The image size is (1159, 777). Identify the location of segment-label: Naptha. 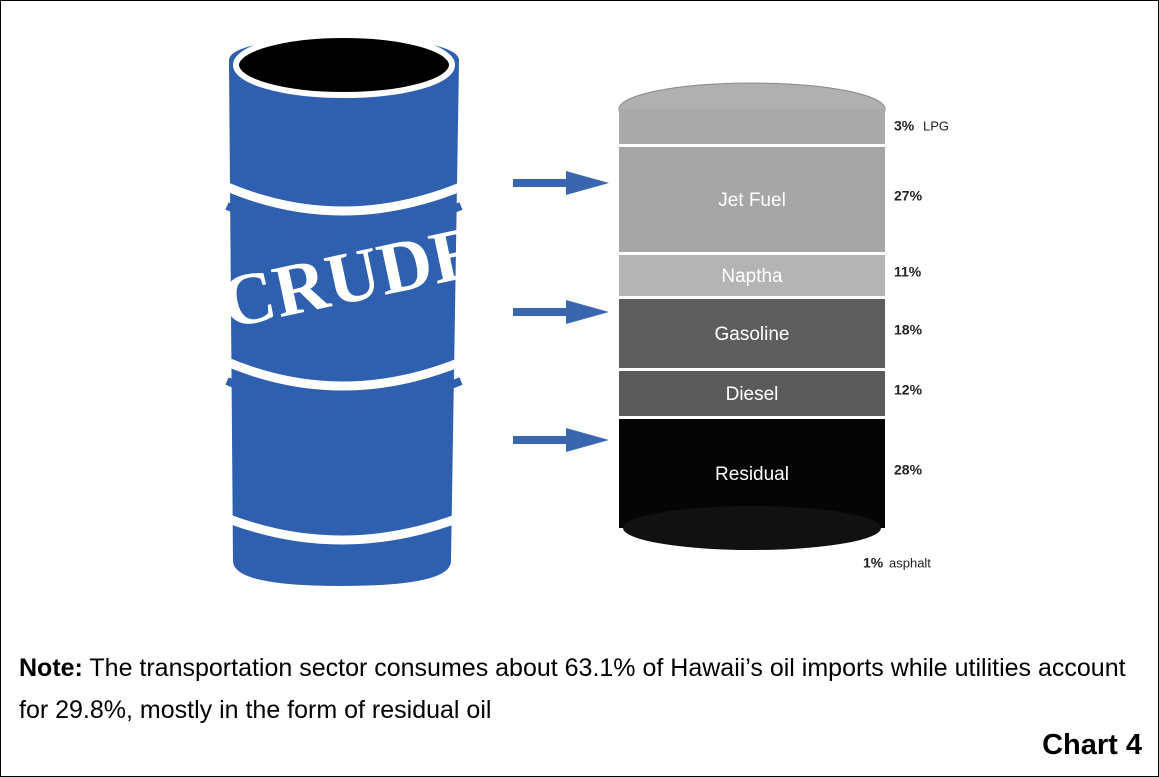
(752, 276).